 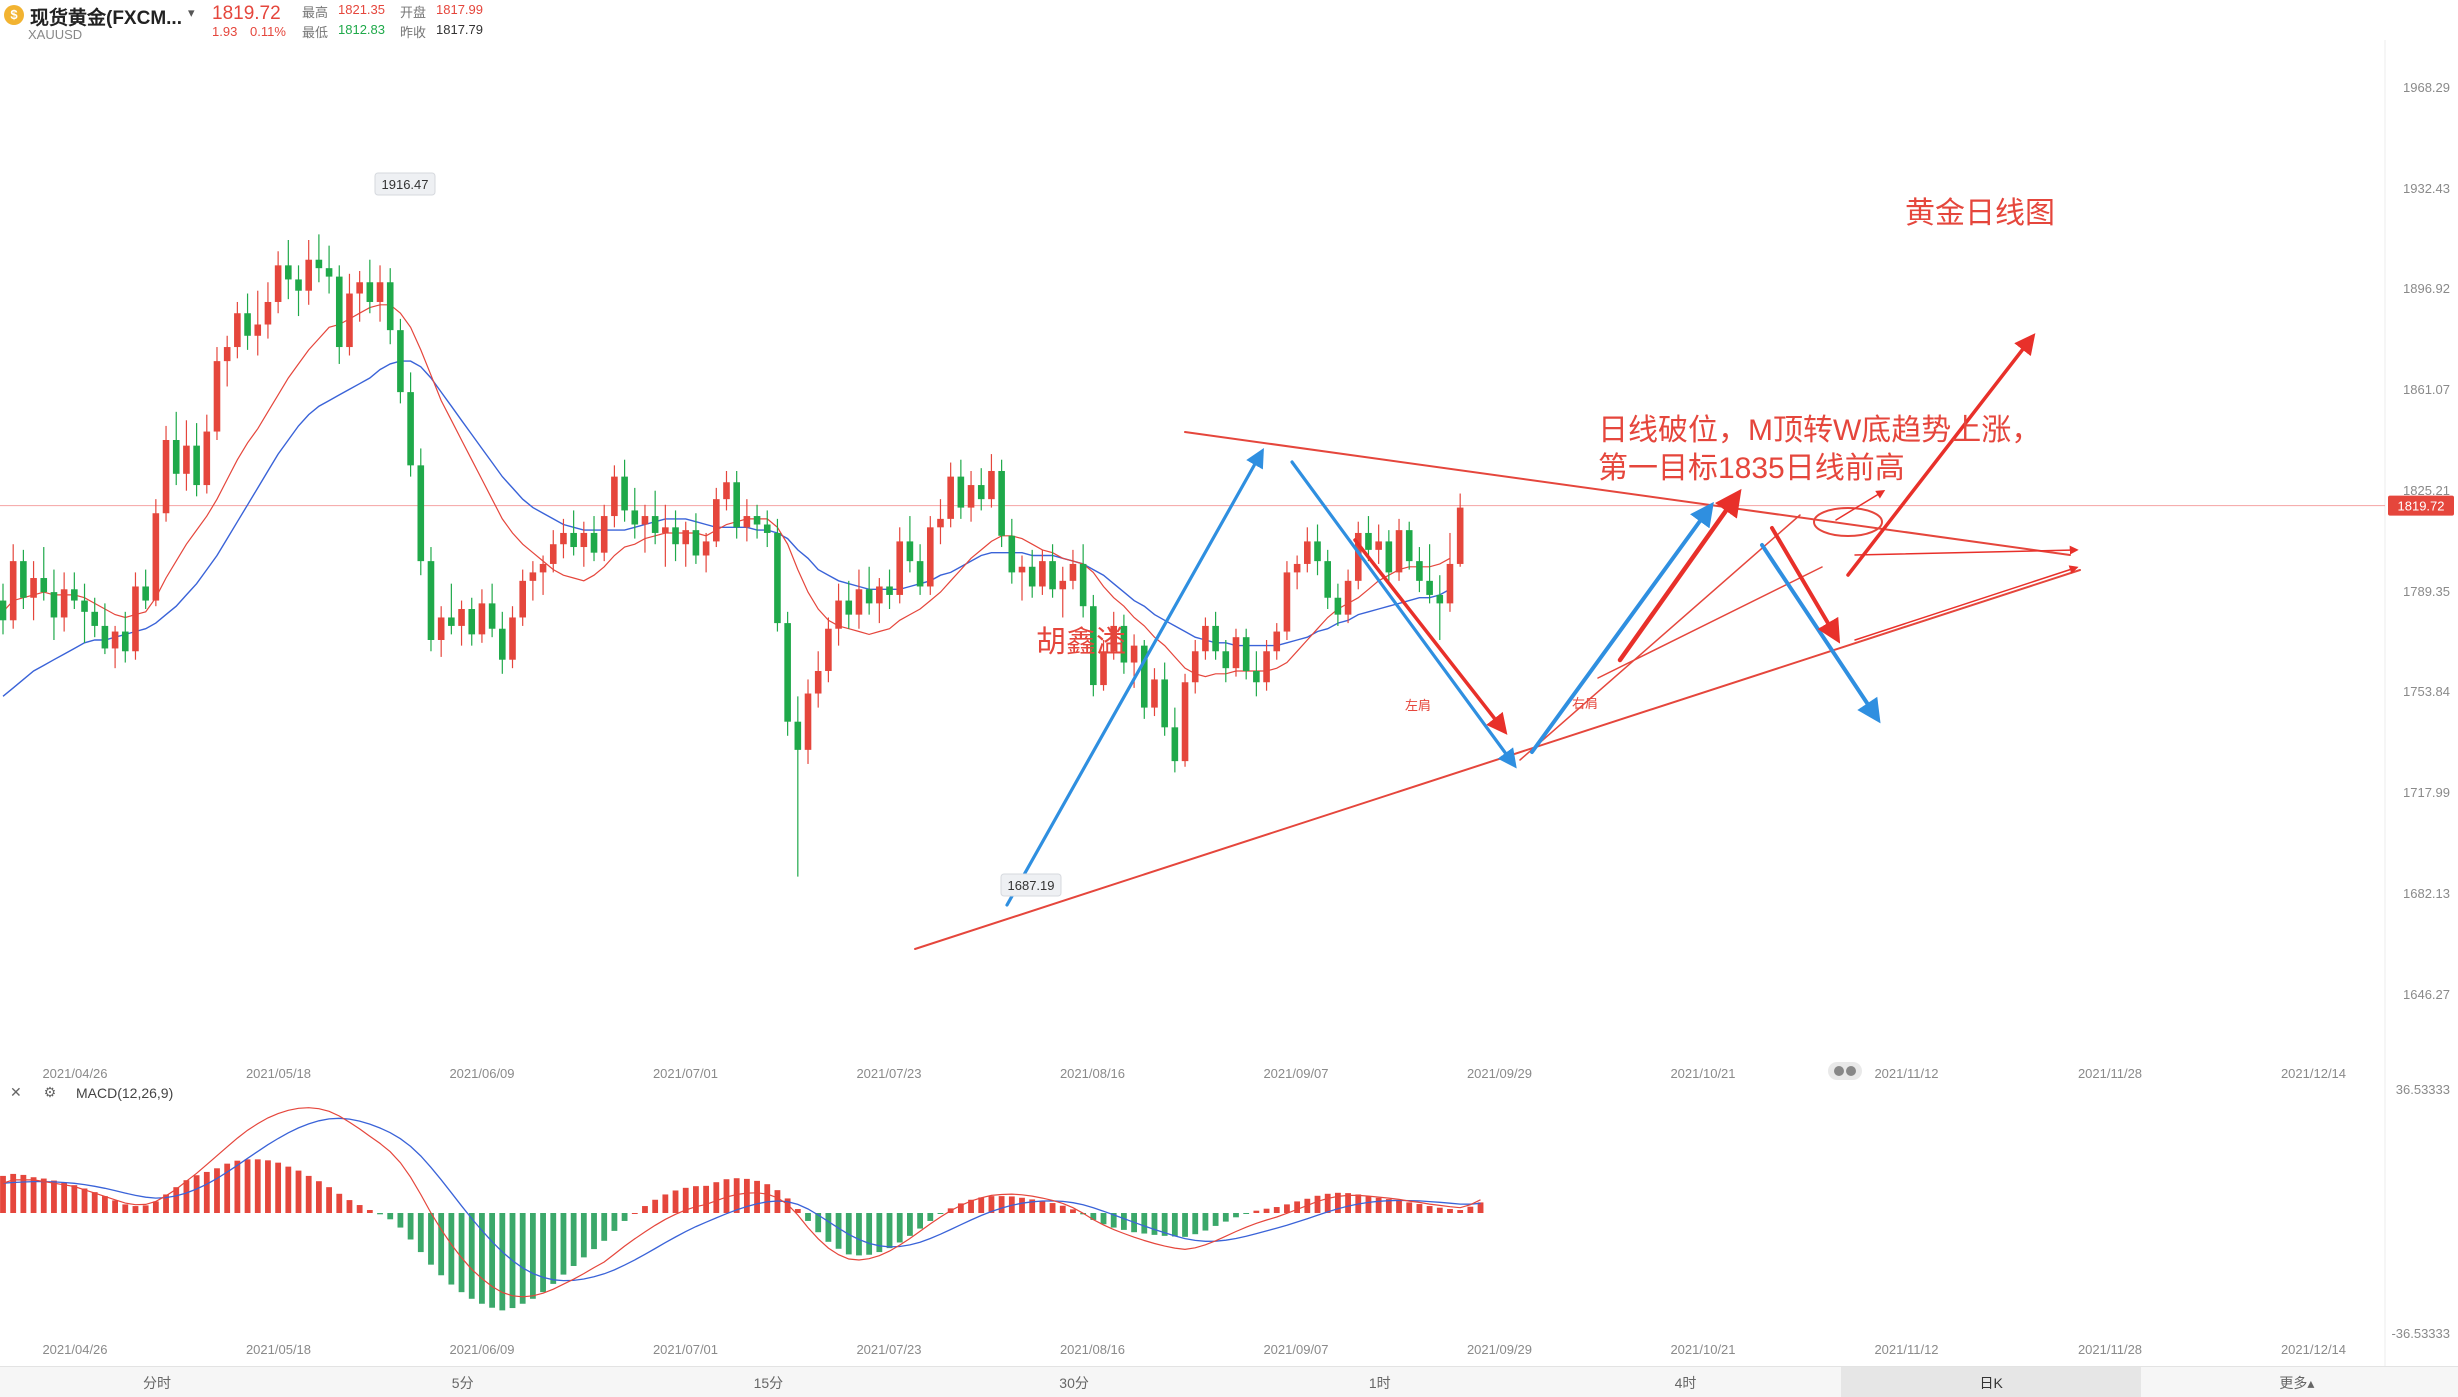 What do you see at coordinates (2426, 389) in the screenshot?
I see `price-axis-label: 1861.07` at bounding box center [2426, 389].